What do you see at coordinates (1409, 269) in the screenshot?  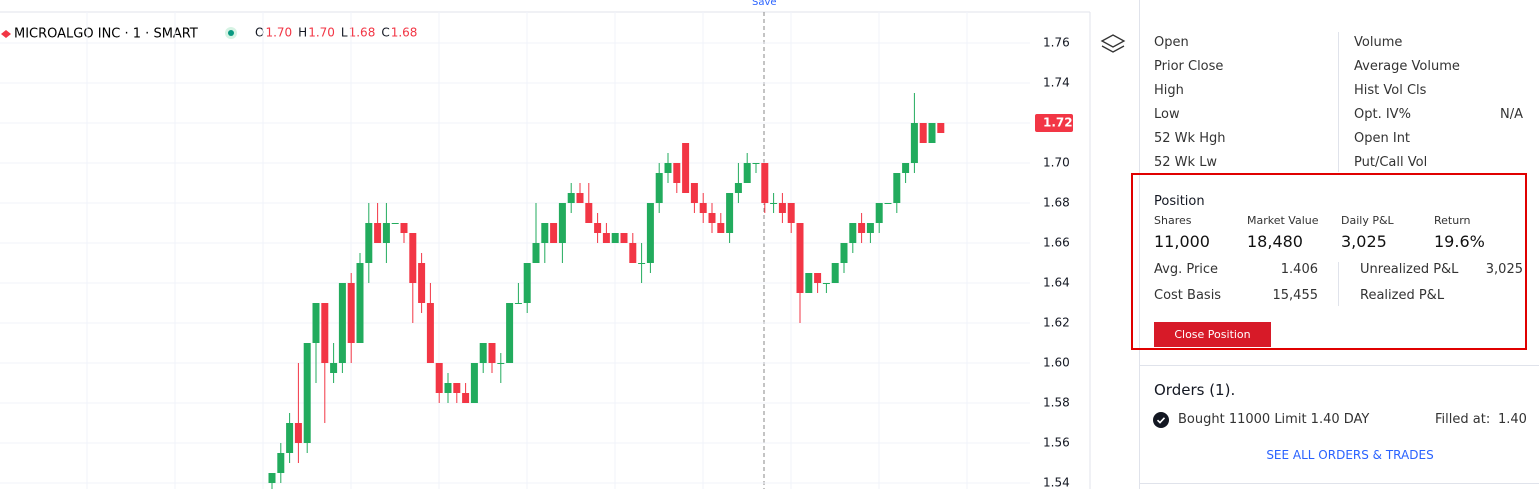 I see `position-row-label: Unrealized P&L` at bounding box center [1409, 269].